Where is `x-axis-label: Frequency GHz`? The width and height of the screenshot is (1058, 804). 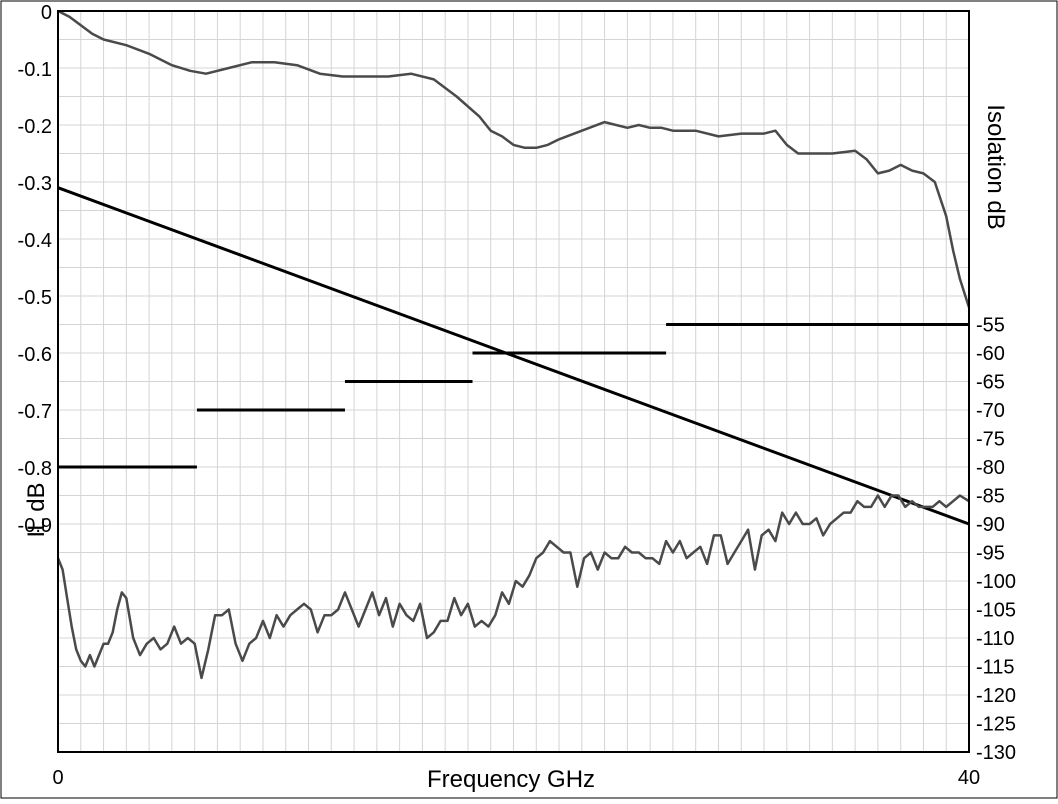 x-axis-label: Frequency GHz is located at coordinates (511, 779).